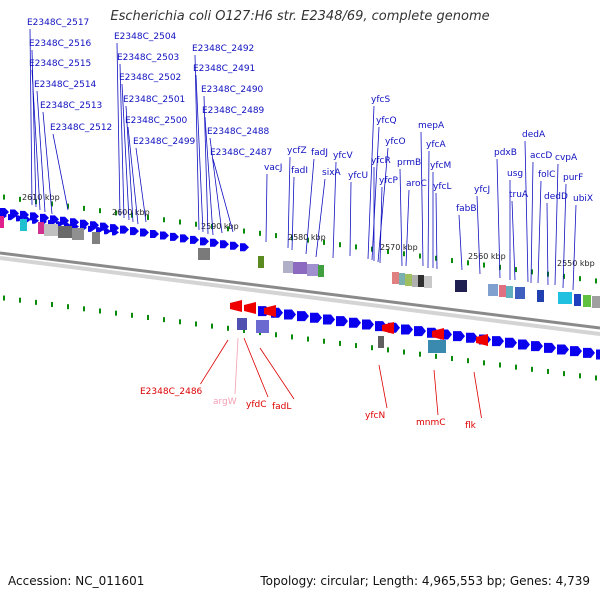  Describe the element at coordinates (436, 145) in the screenshot. I see `gene-label-yfca: yfcA` at that location.